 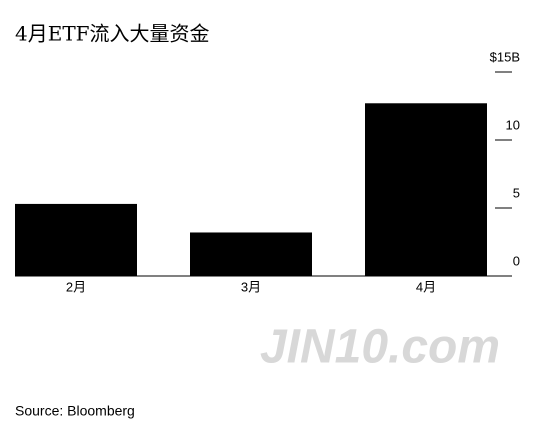 What do you see at coordinates (516, 192) in the screenshot?
I see `y-tick-label: 5` at bounding box center [516, 192].